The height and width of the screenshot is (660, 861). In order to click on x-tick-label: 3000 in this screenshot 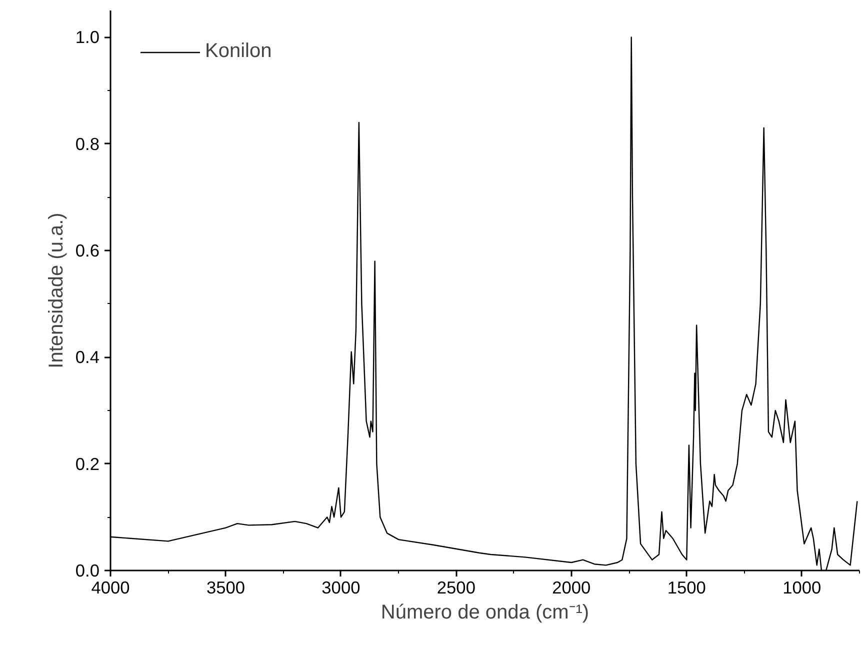, I will do `click(341, 588)`.